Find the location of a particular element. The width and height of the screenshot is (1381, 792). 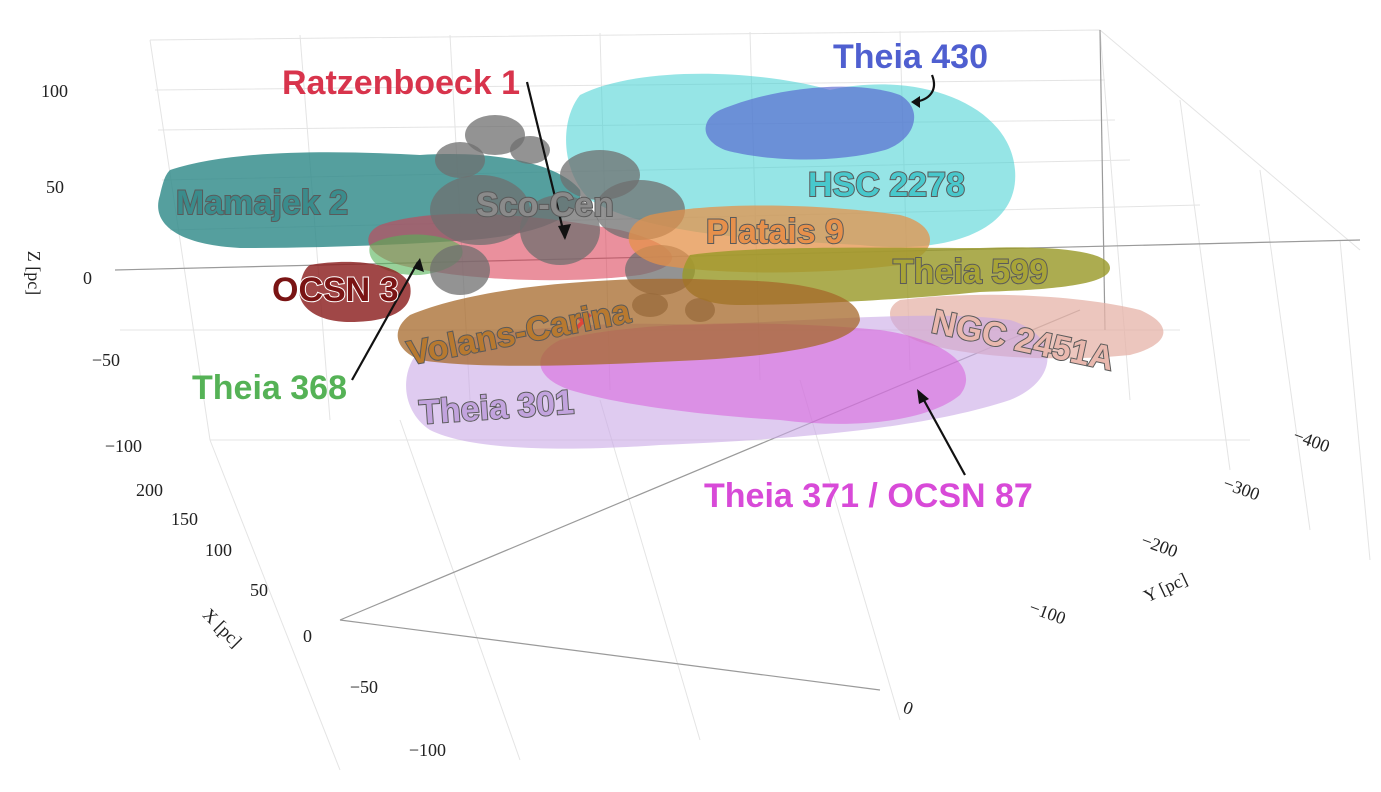

z-tick-1: 50 is located at coordinates (55, 187).